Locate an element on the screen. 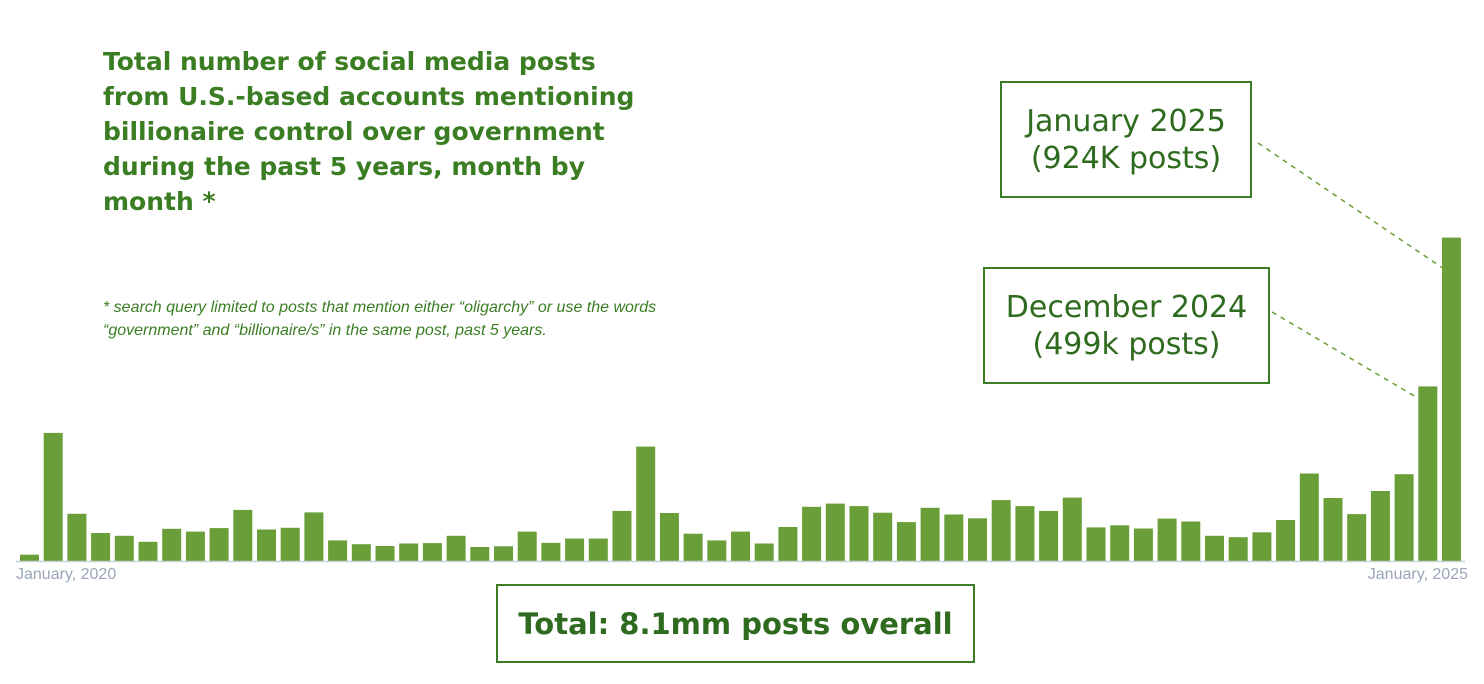  x-tick-label-last: January, 2025 is located at coordinates (1418, 574).